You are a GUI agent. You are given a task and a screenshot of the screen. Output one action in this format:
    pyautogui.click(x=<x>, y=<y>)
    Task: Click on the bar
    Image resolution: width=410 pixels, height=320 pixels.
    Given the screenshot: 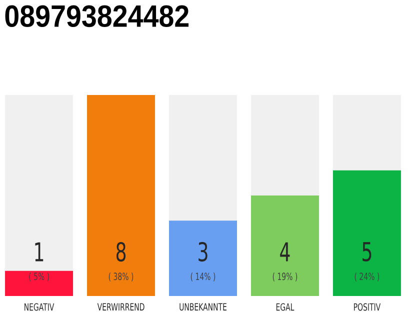 What is the action you would take?
    pyautogui.click(x=39, y=283)
    